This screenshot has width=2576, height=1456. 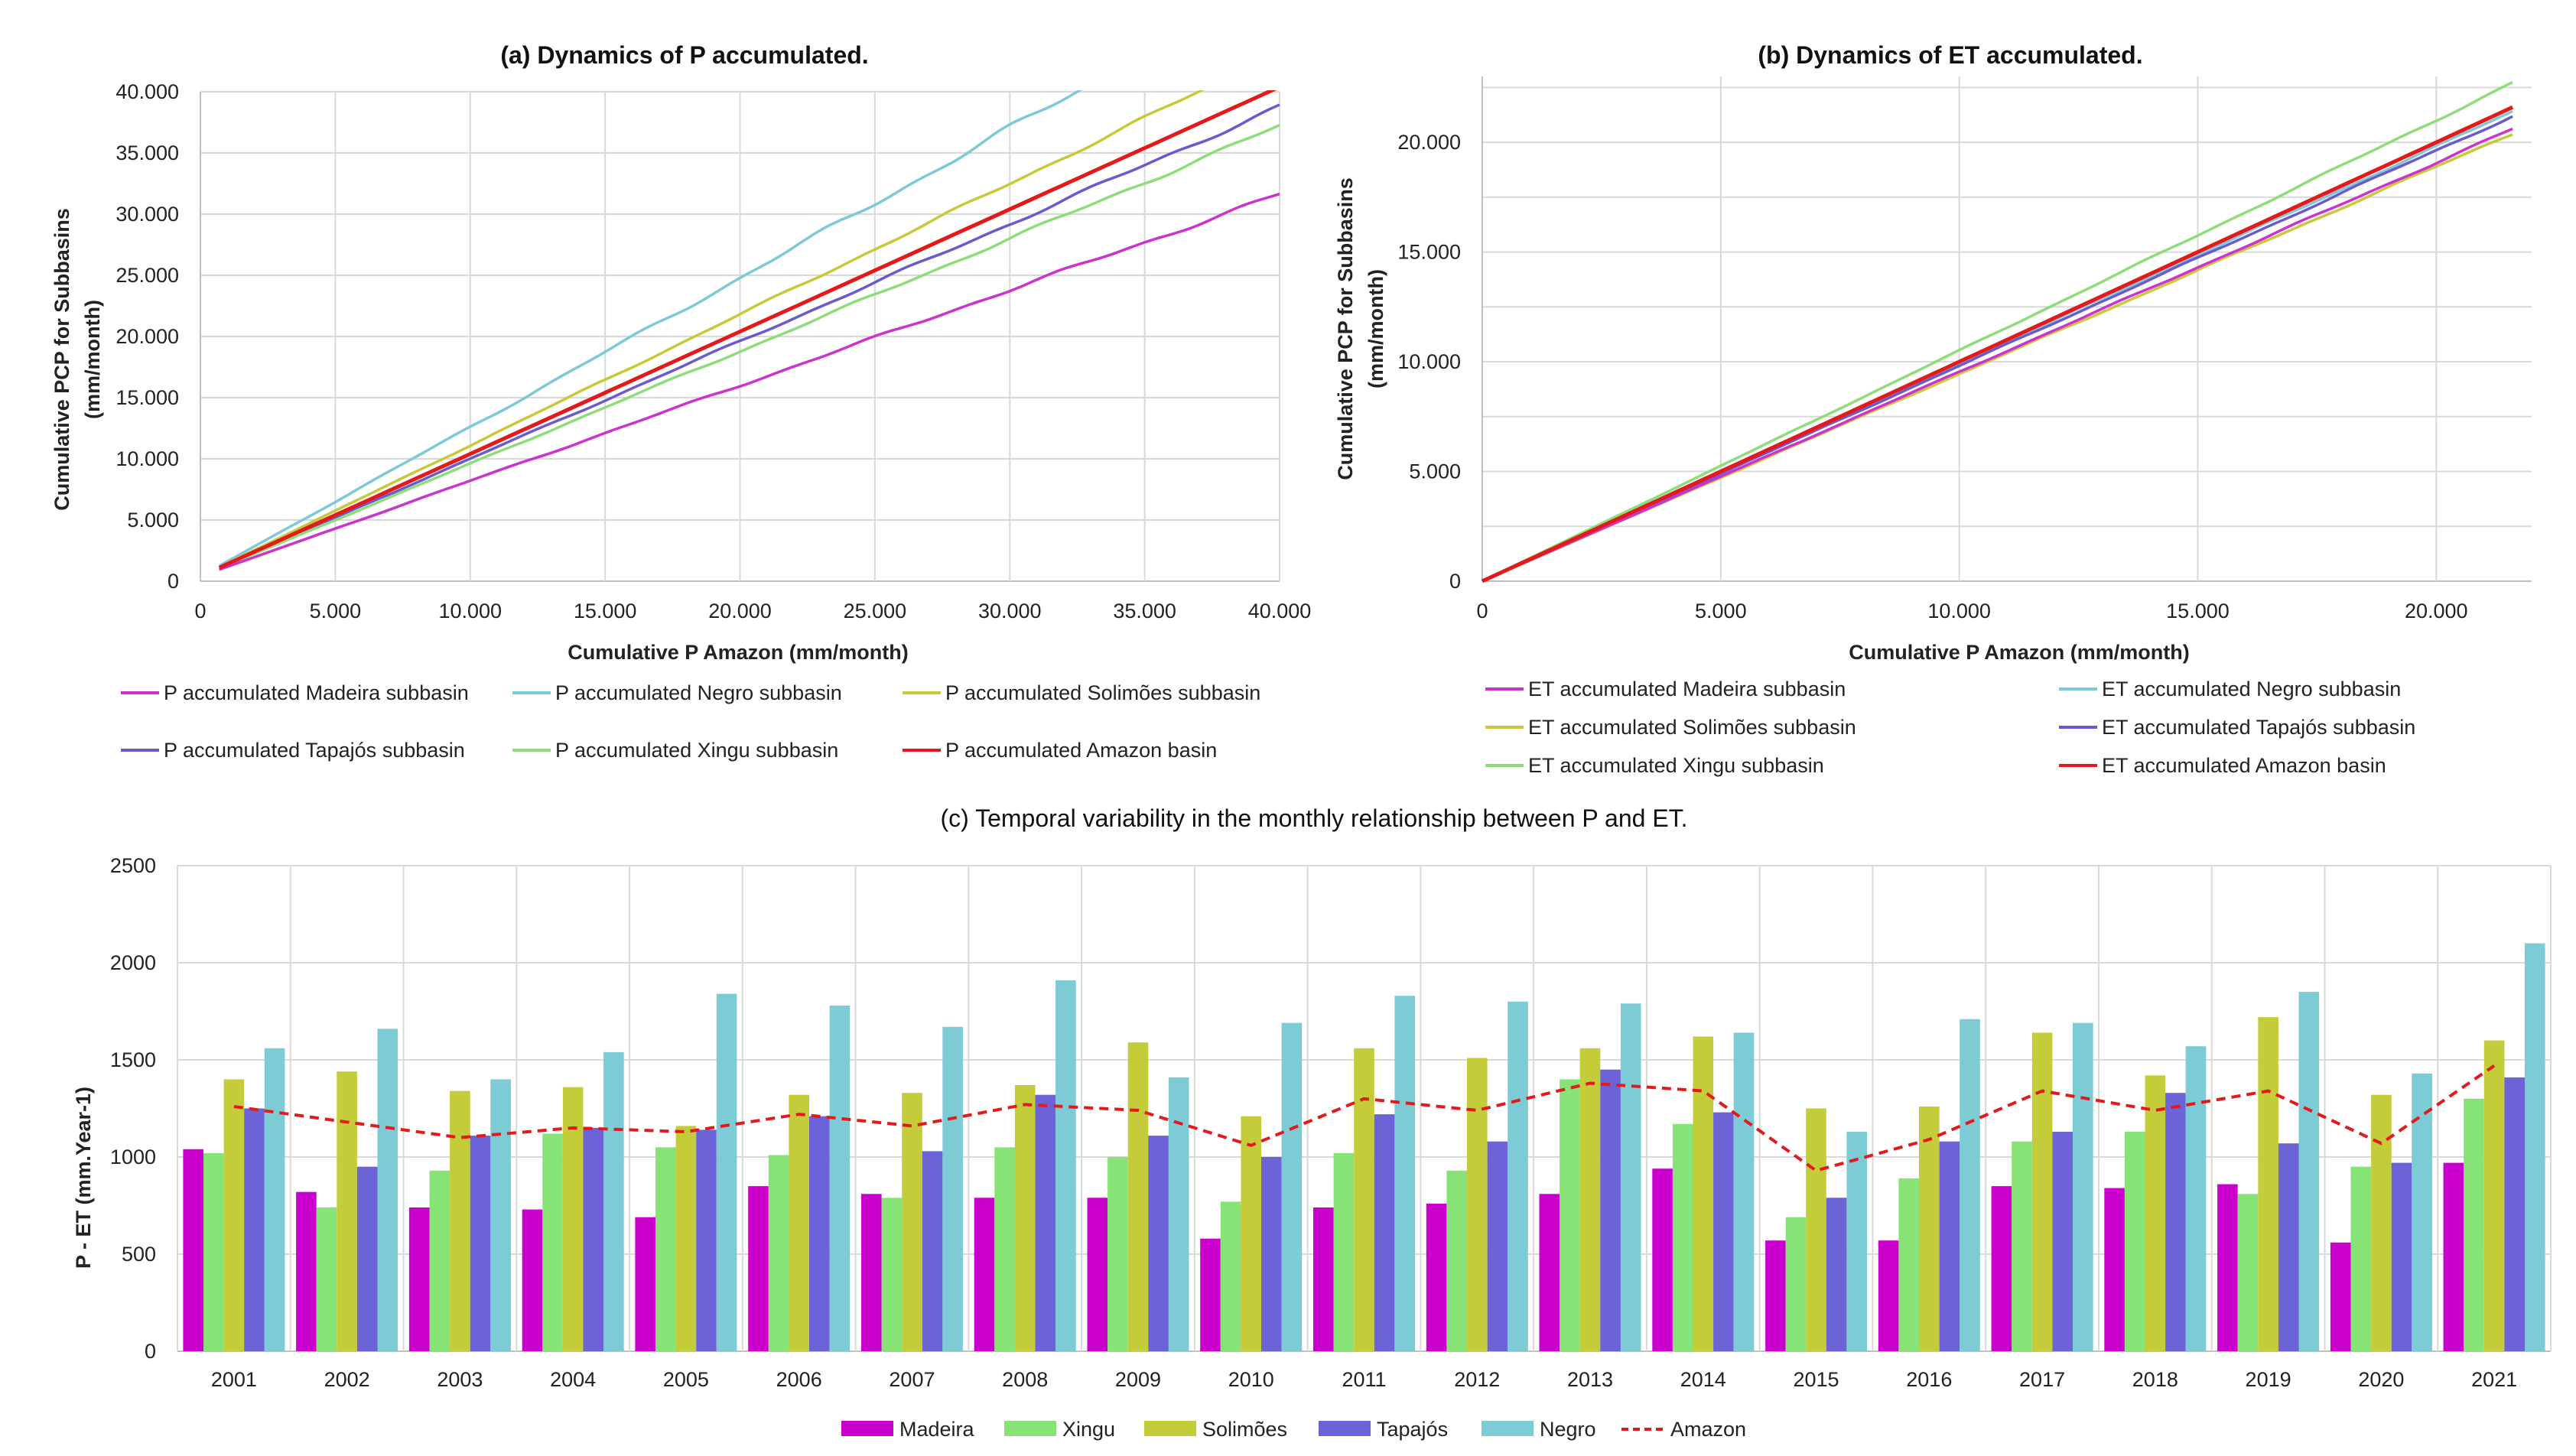 What do you see at coordinates (2019, 652) in the screenshot?
I see `panel-b-xlabel: Cumulative P Amazon (mm/month)` at bounding box center [2019, 652].